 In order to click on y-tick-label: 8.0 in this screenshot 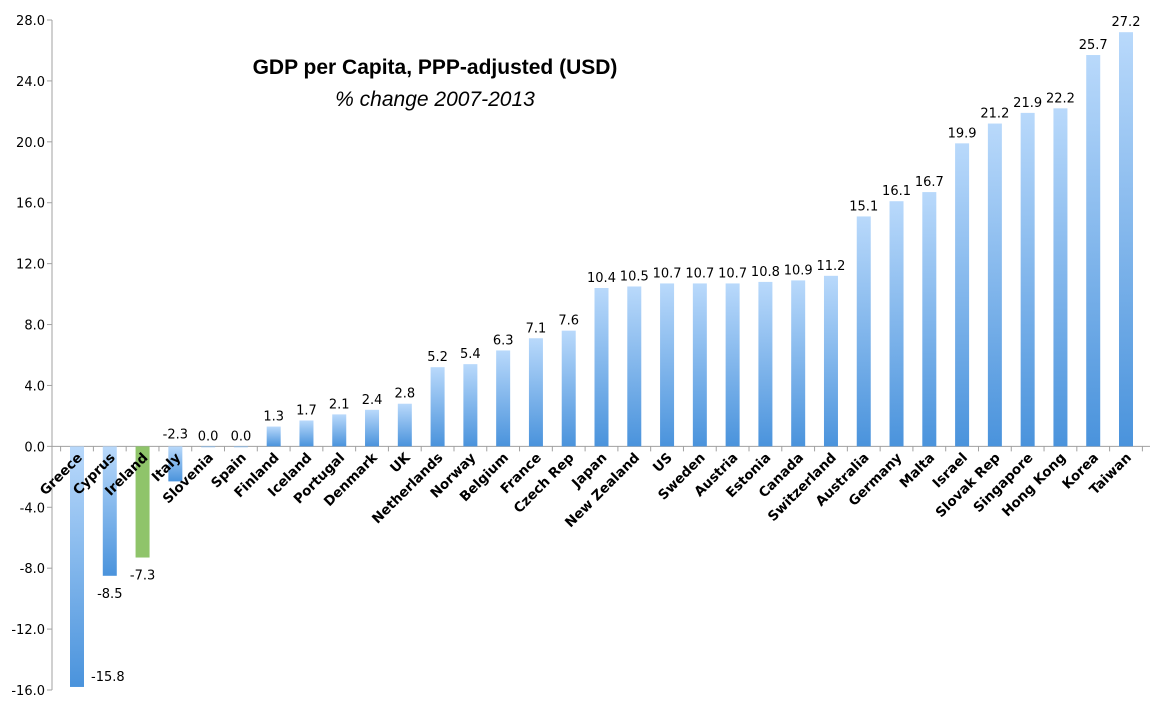, I will do `click(34, 326)`.